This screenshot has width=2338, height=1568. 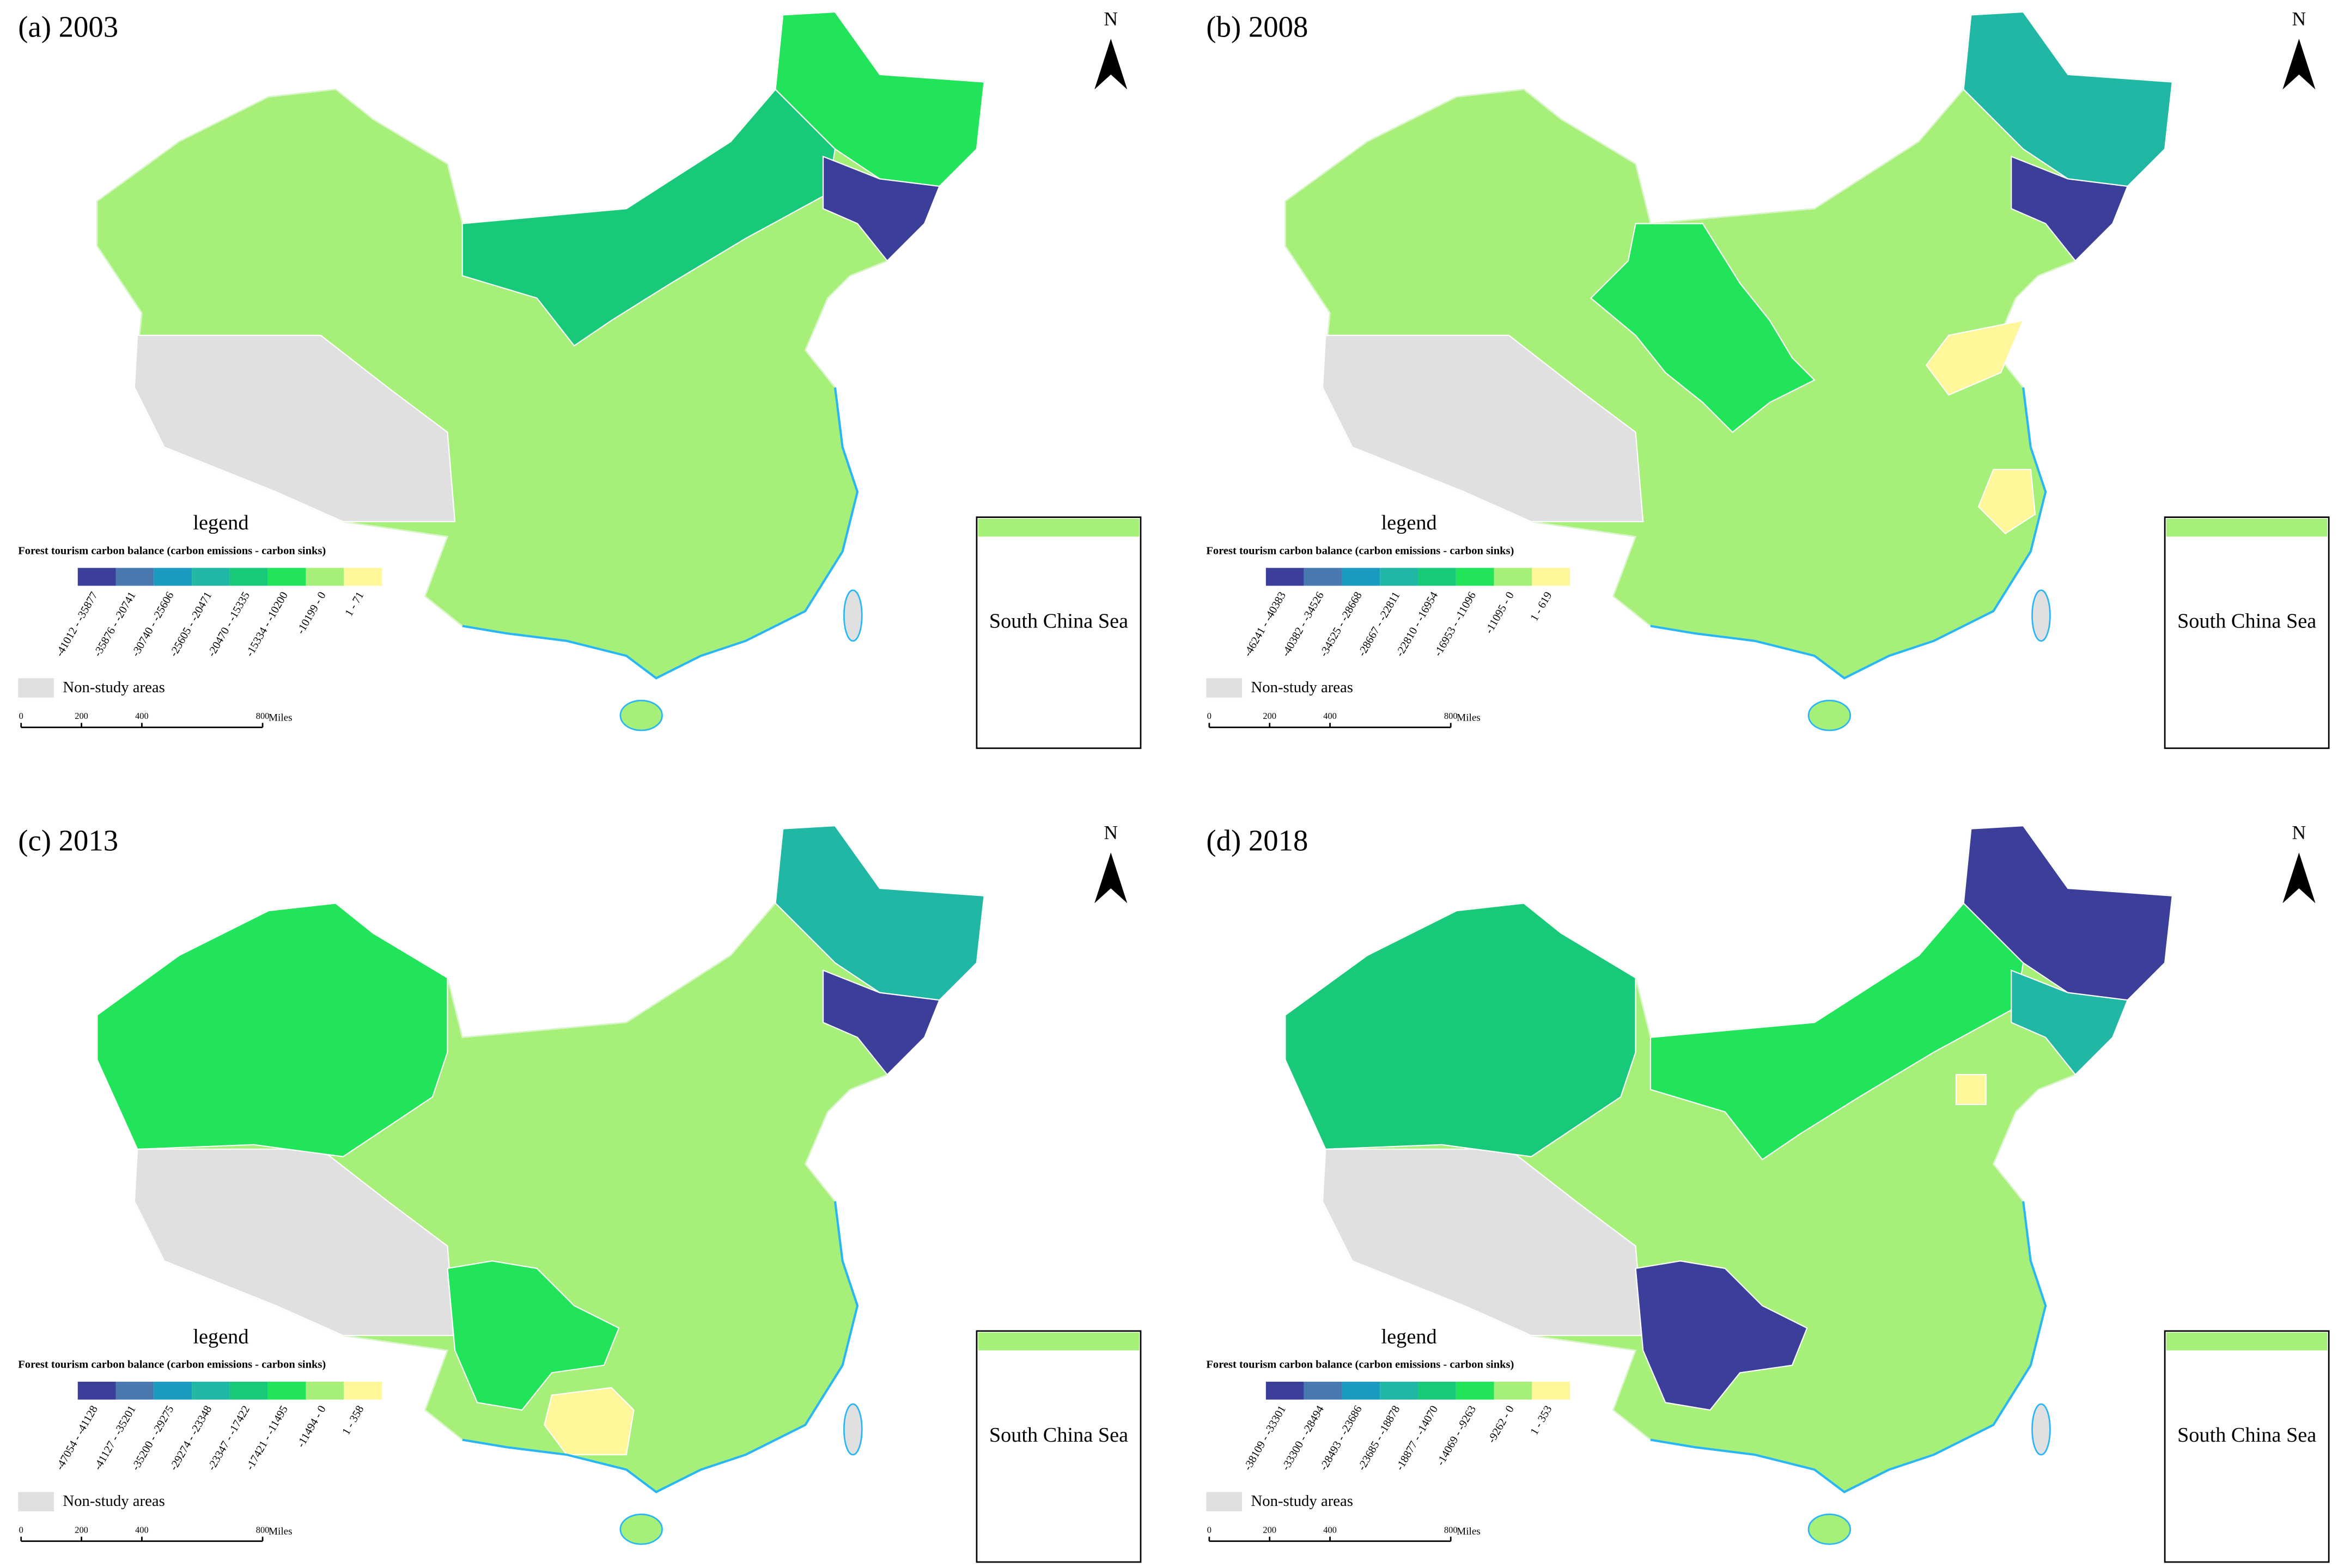 What do you see at coordinates (1542, 607) in the screenshot?
I see `legend-class-label: 1 - 619` at bounding box center [1542, 607].